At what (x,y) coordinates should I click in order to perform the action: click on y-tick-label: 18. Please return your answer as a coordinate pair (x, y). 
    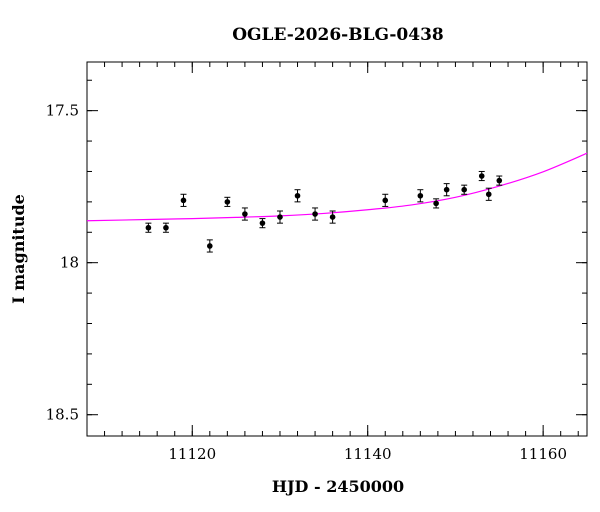
    Looking at the image, I should click on (69, 263).